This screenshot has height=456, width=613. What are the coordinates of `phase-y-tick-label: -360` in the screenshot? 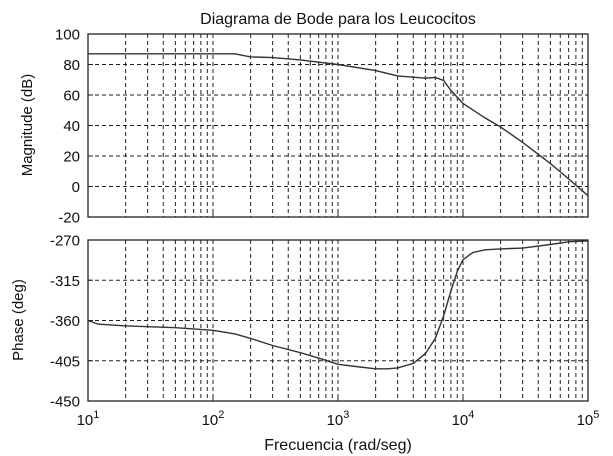 It's located at (65, 321).